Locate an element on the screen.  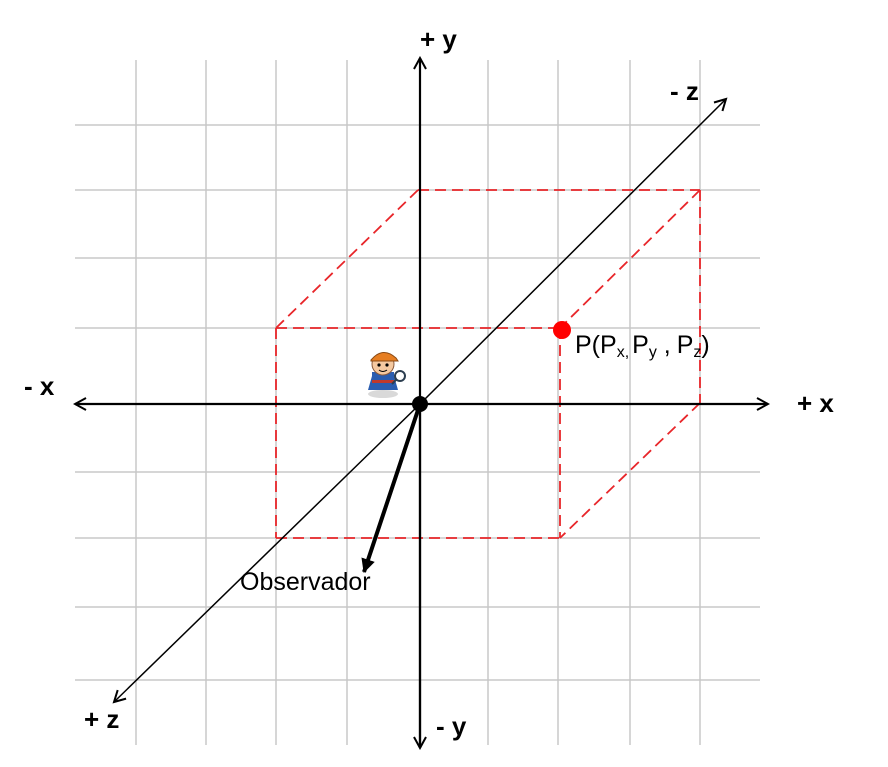
x-pos-label: + x is located at coordinates (815, 403).